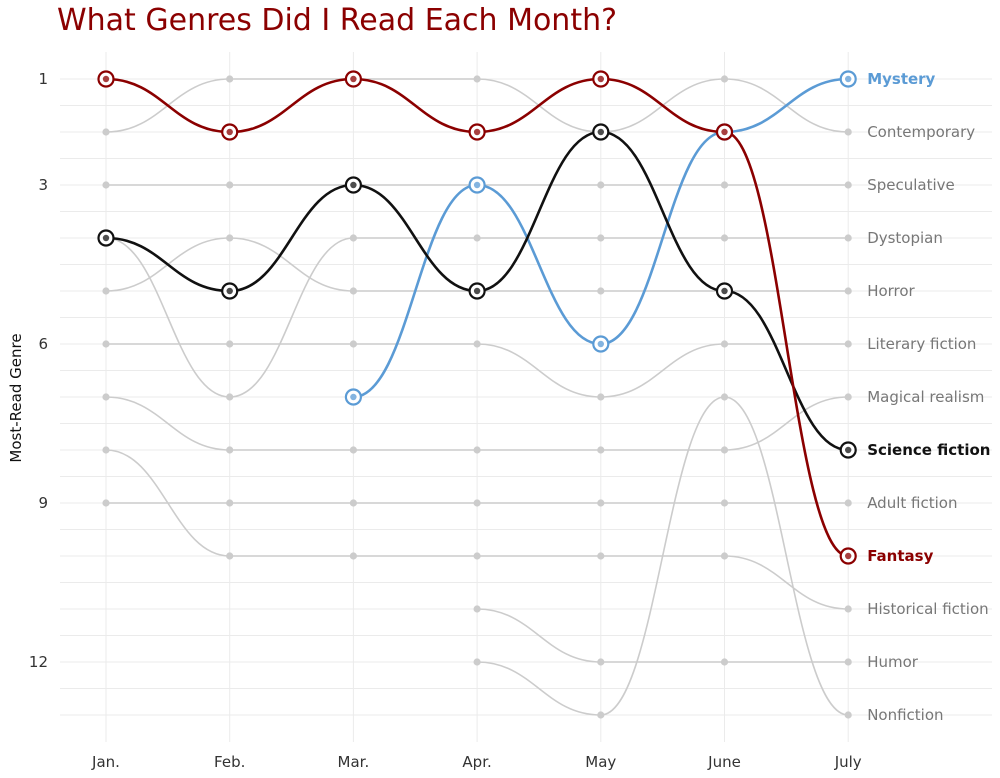 The height and width of the screenshot is (778, 1000). I want to click on end-label-science-fiction: Science fiction, so click(928, 450).